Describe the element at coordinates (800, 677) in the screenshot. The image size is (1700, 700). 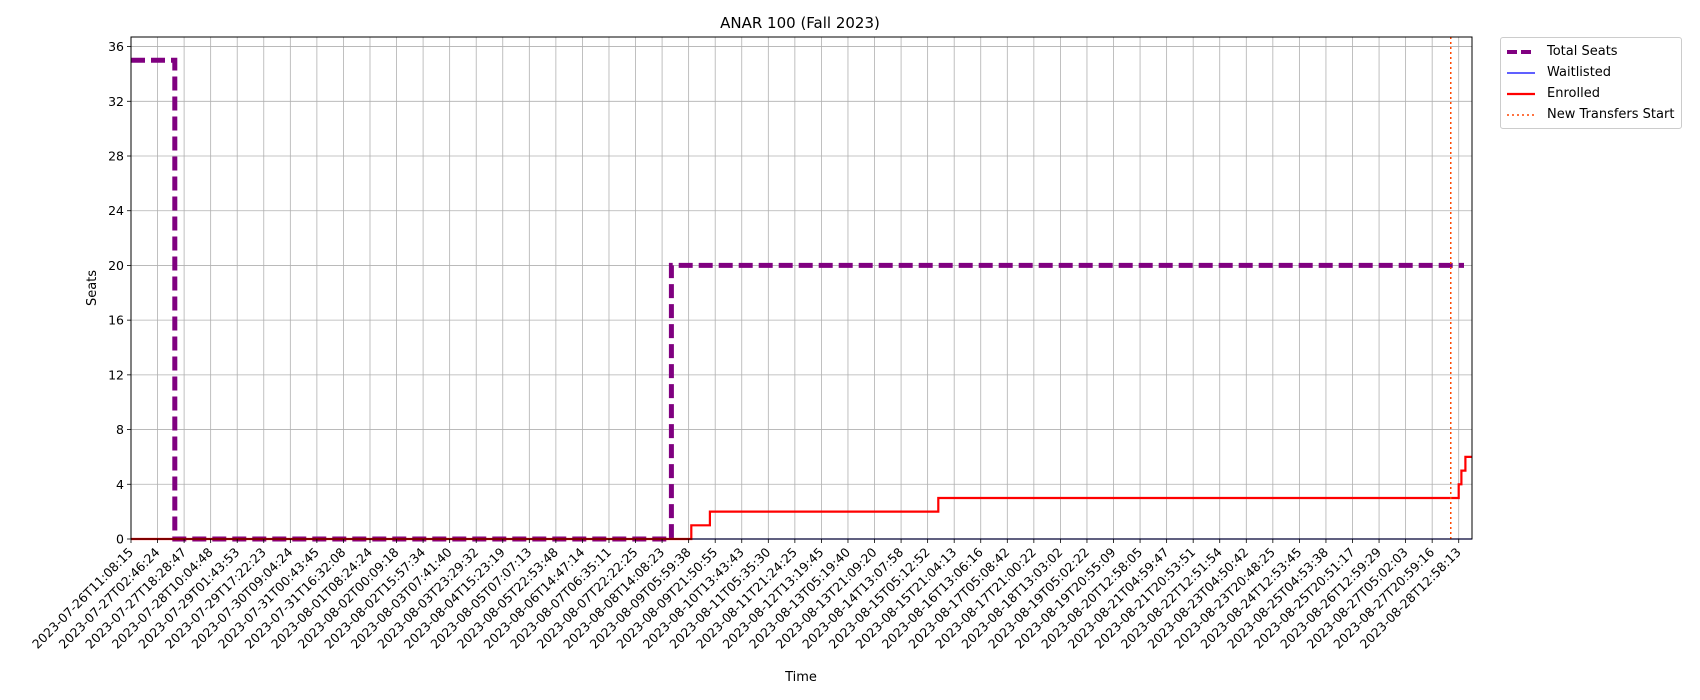
I see `x-axis-label: Time` at that location.